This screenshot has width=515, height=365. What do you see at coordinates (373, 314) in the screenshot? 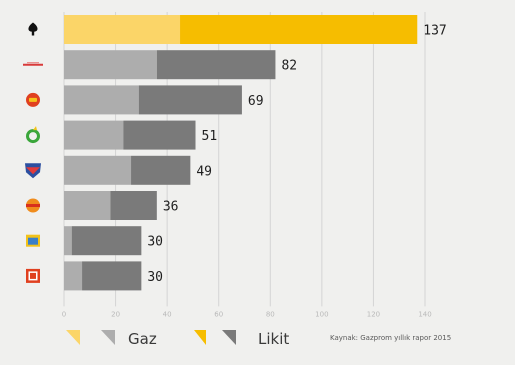
I see `x-tick-label: 120` at bounding box center [373, 314].